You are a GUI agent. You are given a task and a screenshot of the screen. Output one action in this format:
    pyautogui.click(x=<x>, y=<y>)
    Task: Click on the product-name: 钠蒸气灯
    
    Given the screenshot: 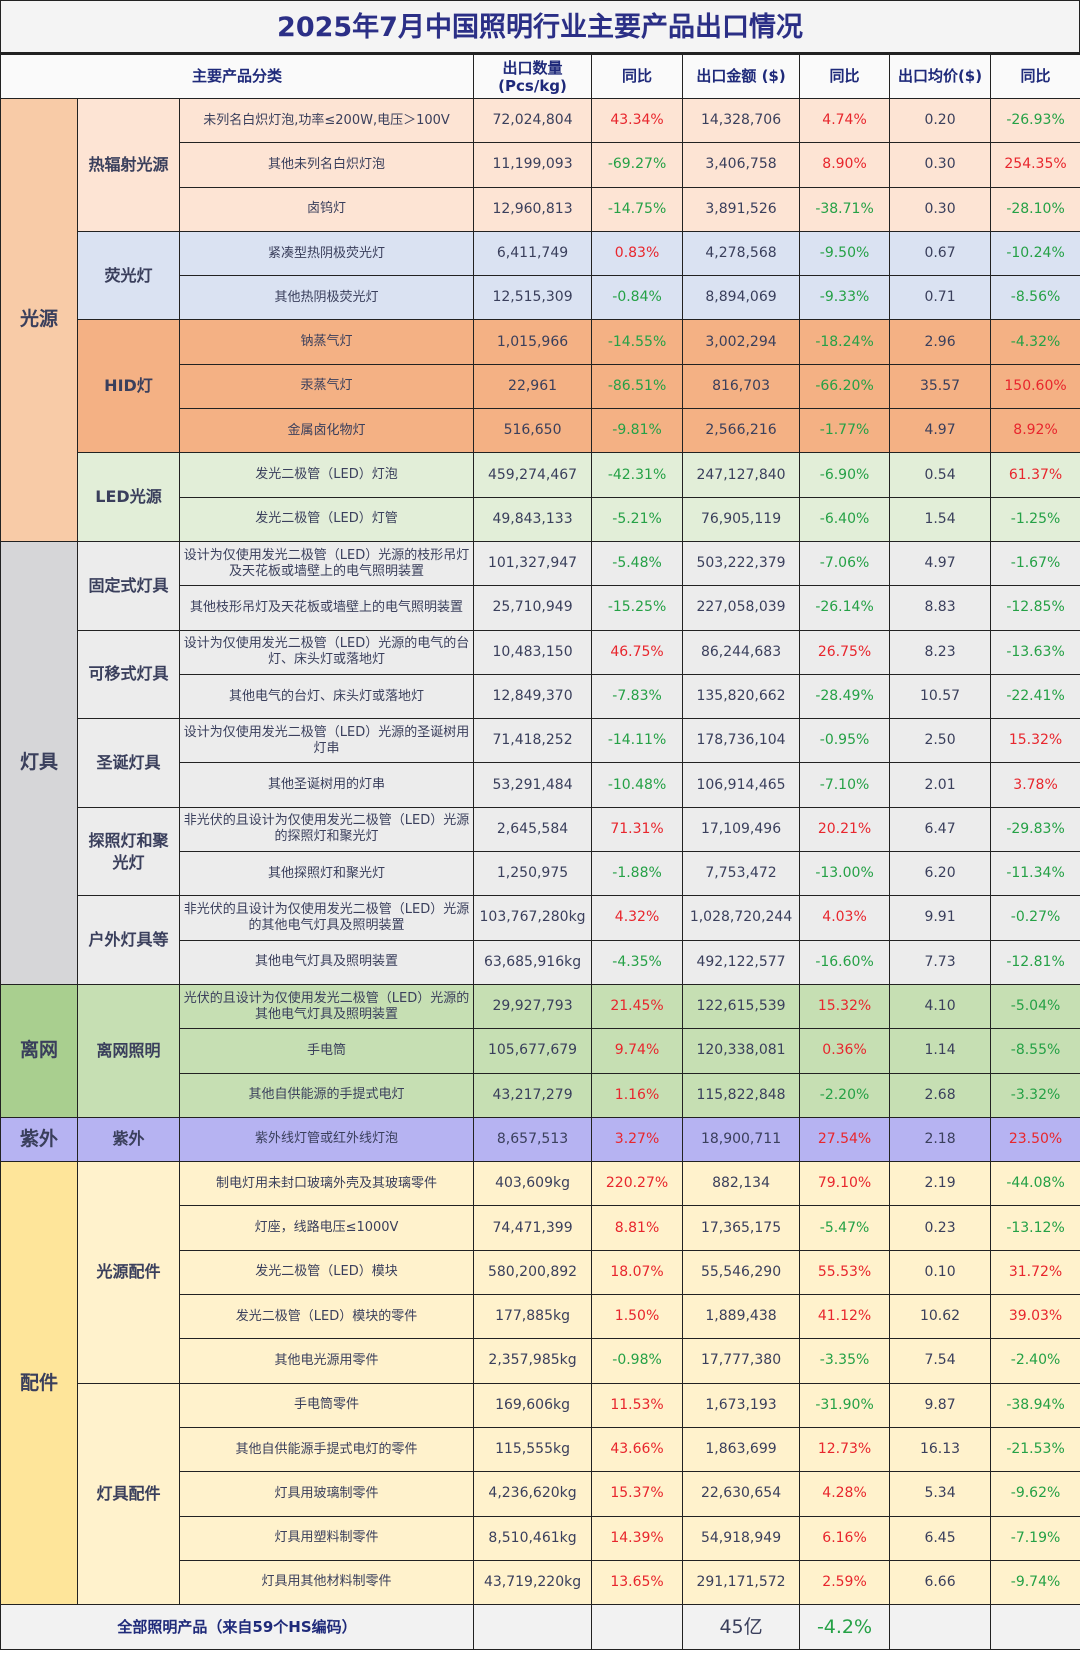 What is the action you would take?
    pyautogui.click(x=326, y=342)
    